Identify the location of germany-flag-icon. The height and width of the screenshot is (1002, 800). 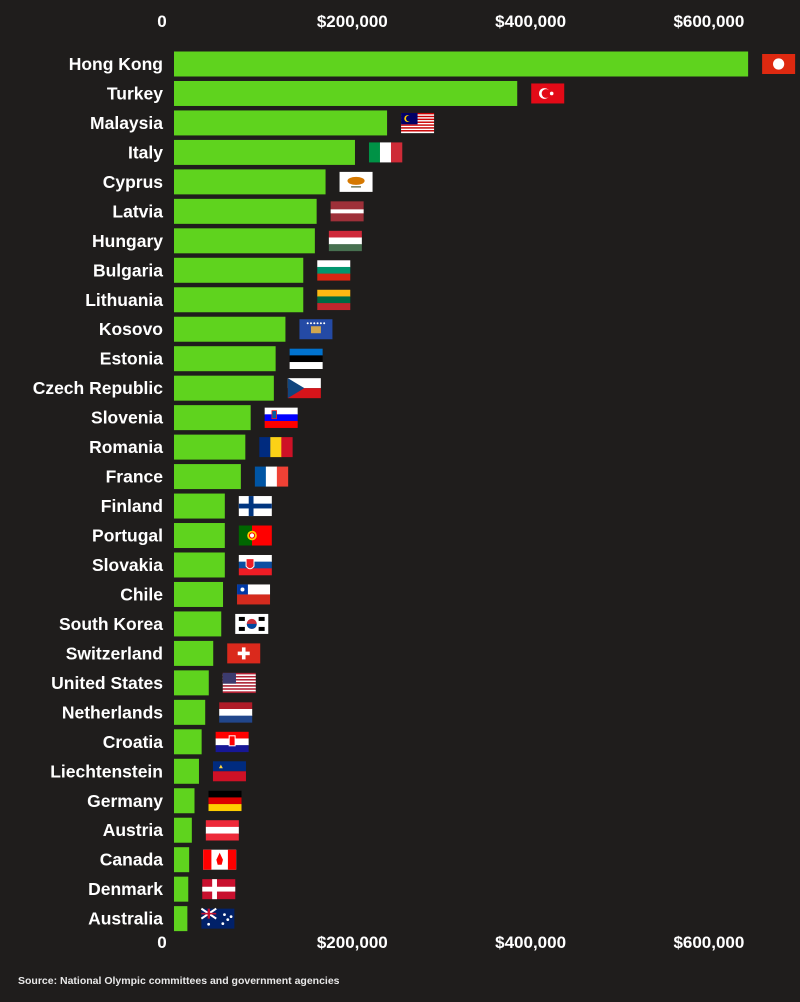
(225, 801).